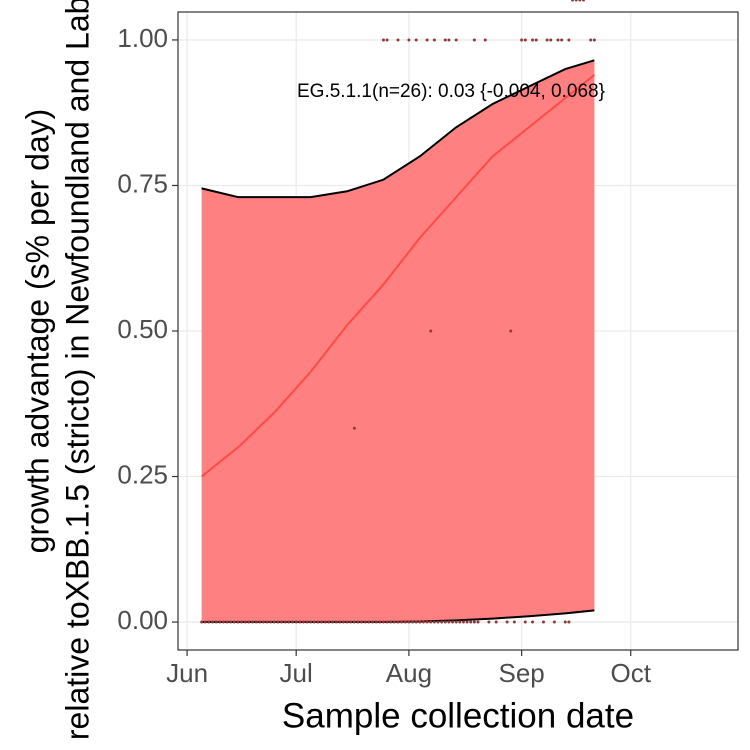 The width and height of the screenshot is (750, 750). I want to click on x-tick-label: Oct, so click(631, 673).